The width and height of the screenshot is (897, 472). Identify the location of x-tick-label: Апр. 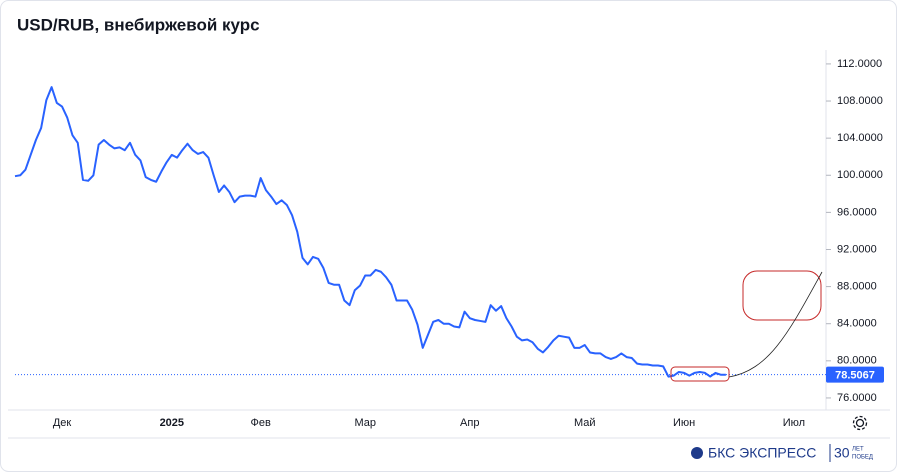
(469, 423).